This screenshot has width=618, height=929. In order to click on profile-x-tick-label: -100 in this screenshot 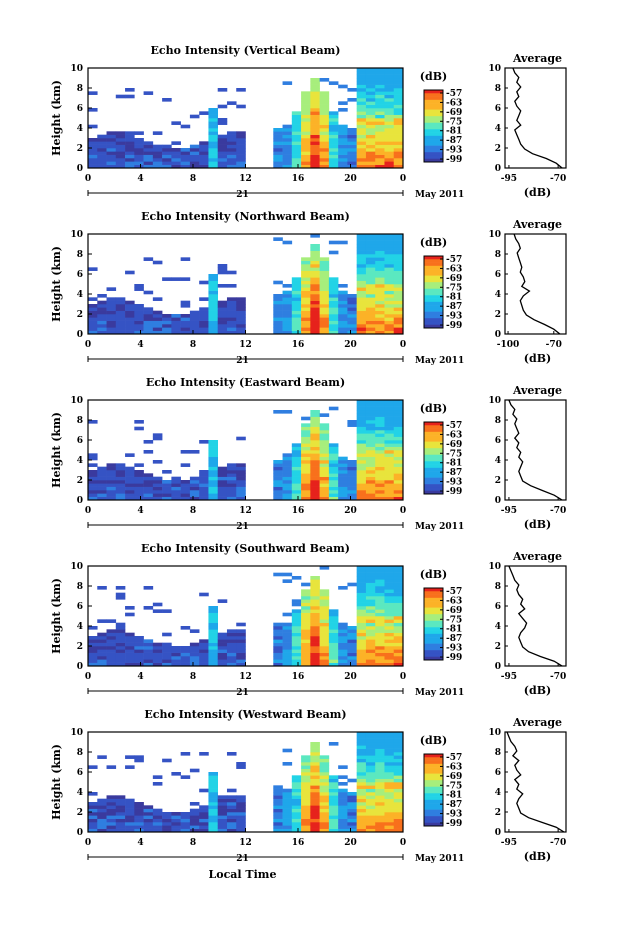, I will do `click(508, 345)`.